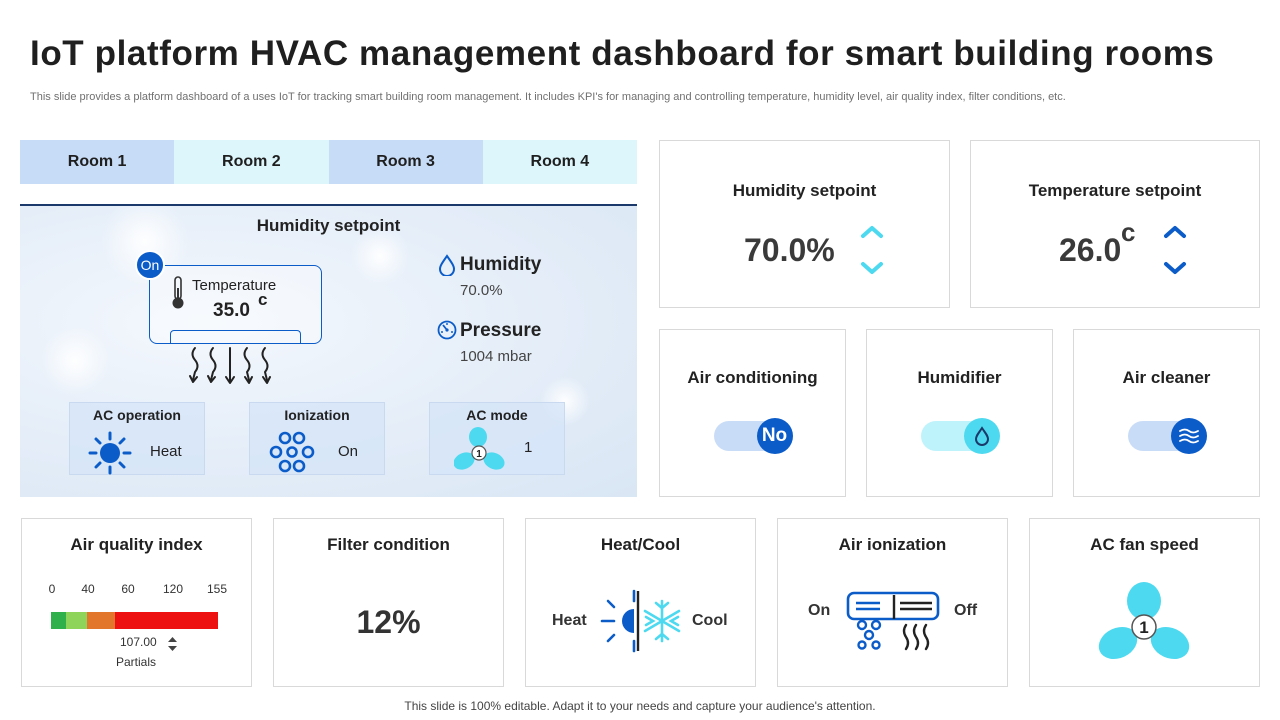 Image resolution: width=1280 pixels, height=720 pixels. I want to click on air-conditioning-toggle: No, so click(753, 436).